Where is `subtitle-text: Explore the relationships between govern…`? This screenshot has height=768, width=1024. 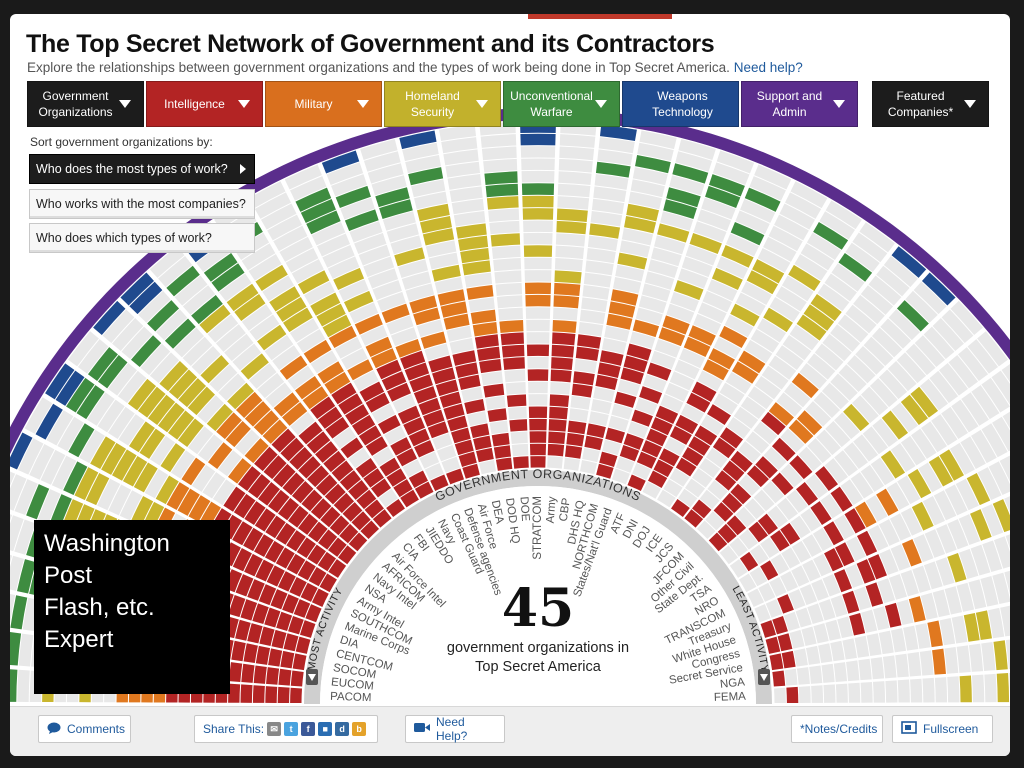
subtitle-text: Explore the relationships between govern… is located at coordinates (378, 67).